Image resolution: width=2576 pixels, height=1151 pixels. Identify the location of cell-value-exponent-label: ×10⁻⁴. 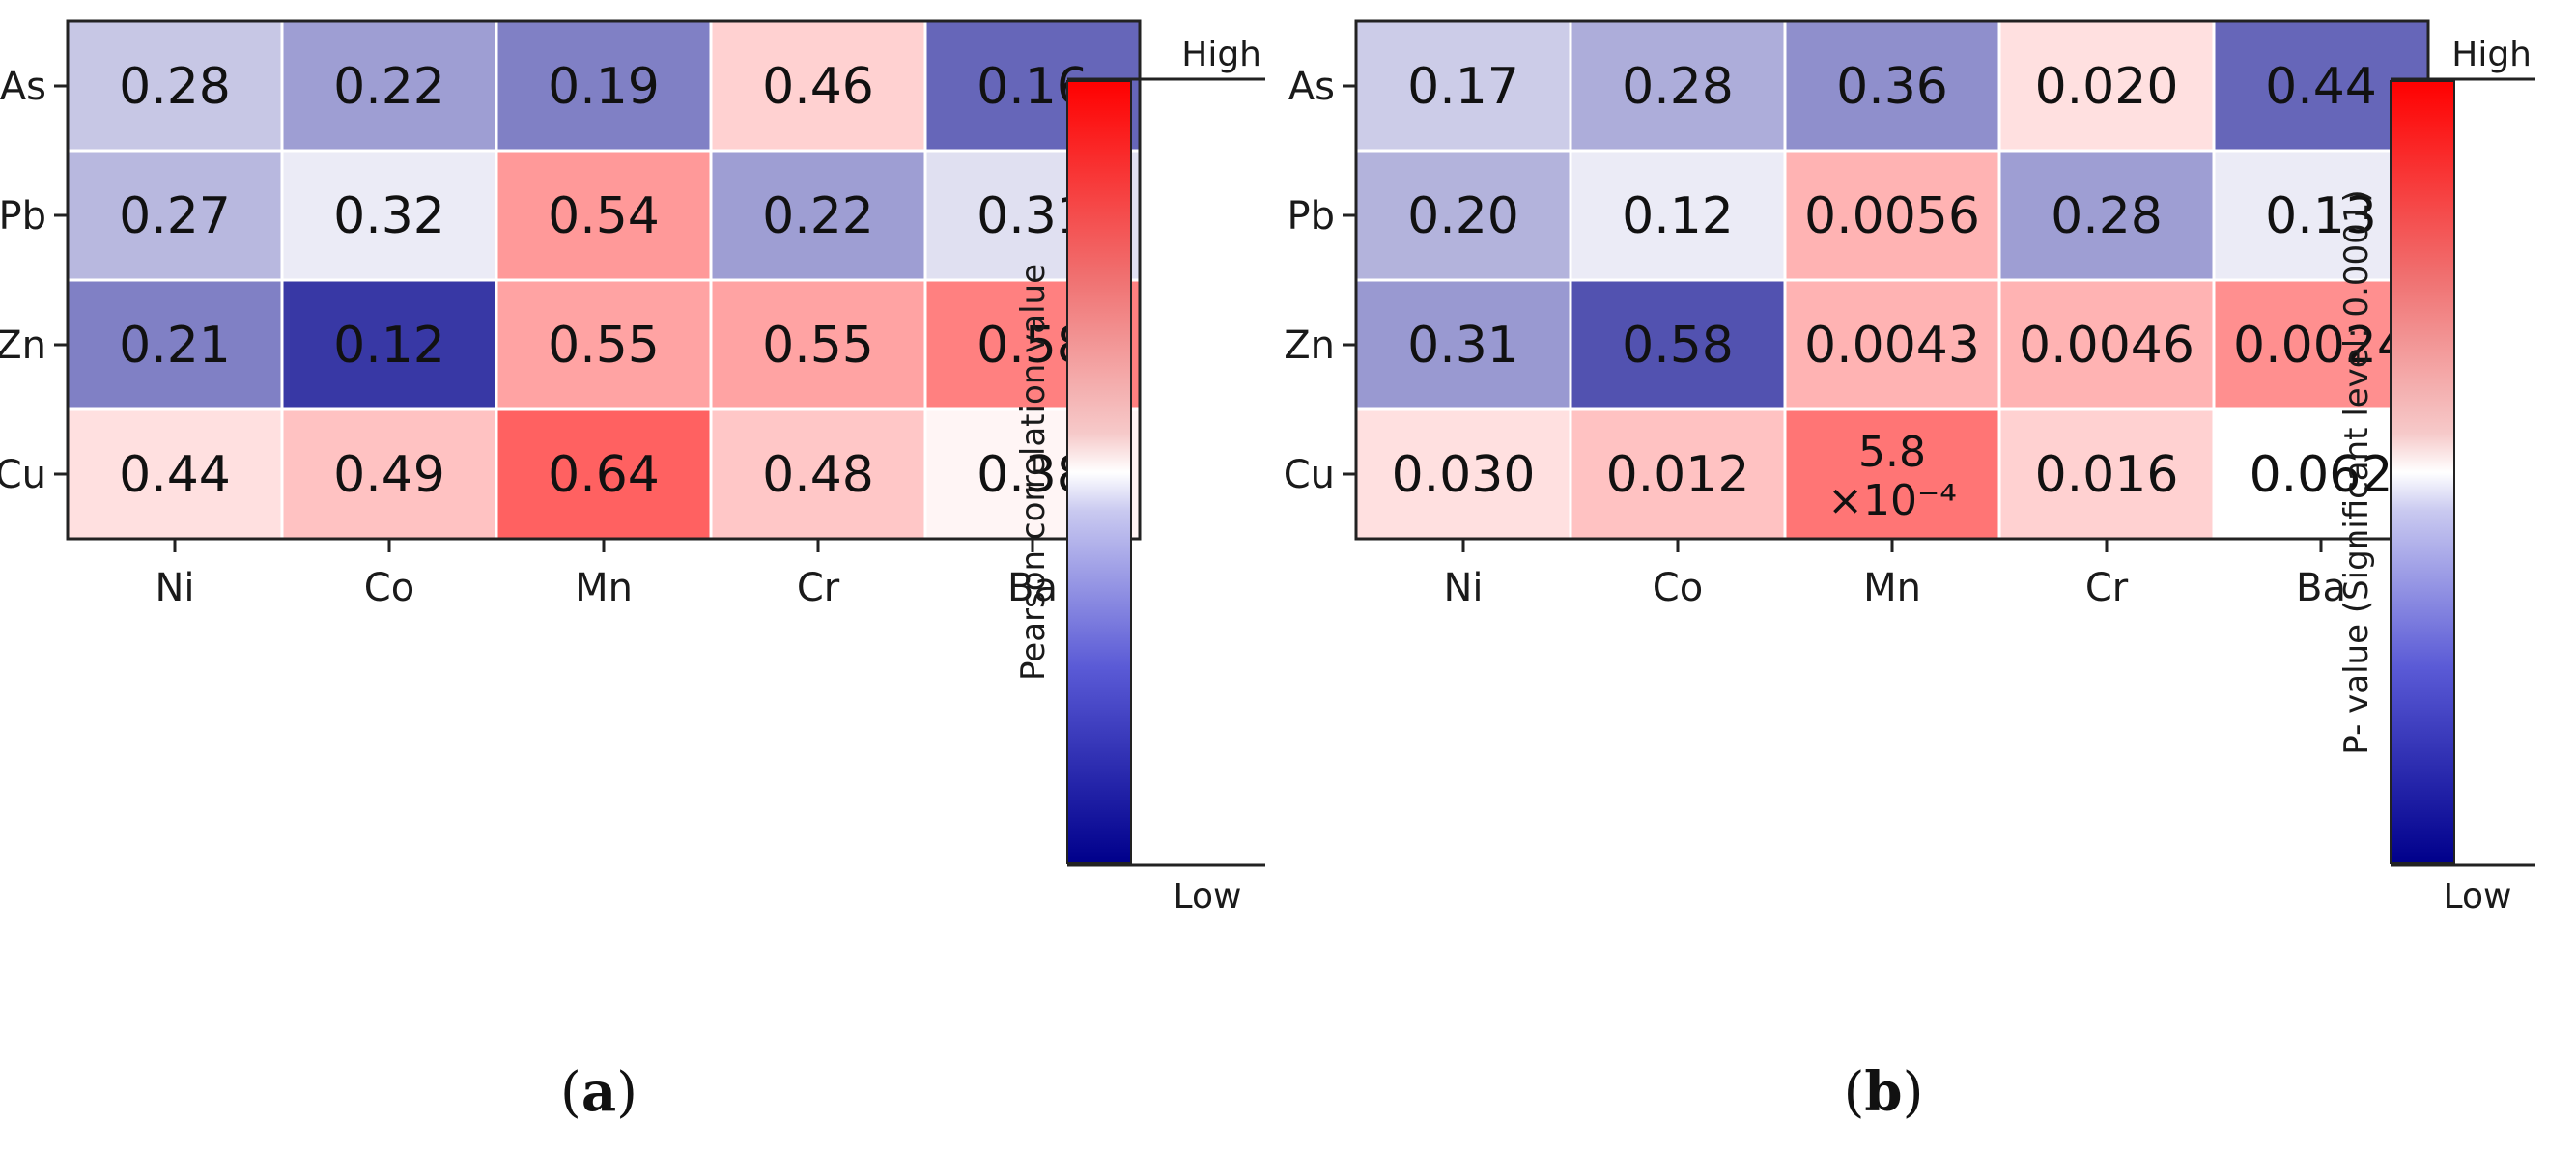
(1892, 500).